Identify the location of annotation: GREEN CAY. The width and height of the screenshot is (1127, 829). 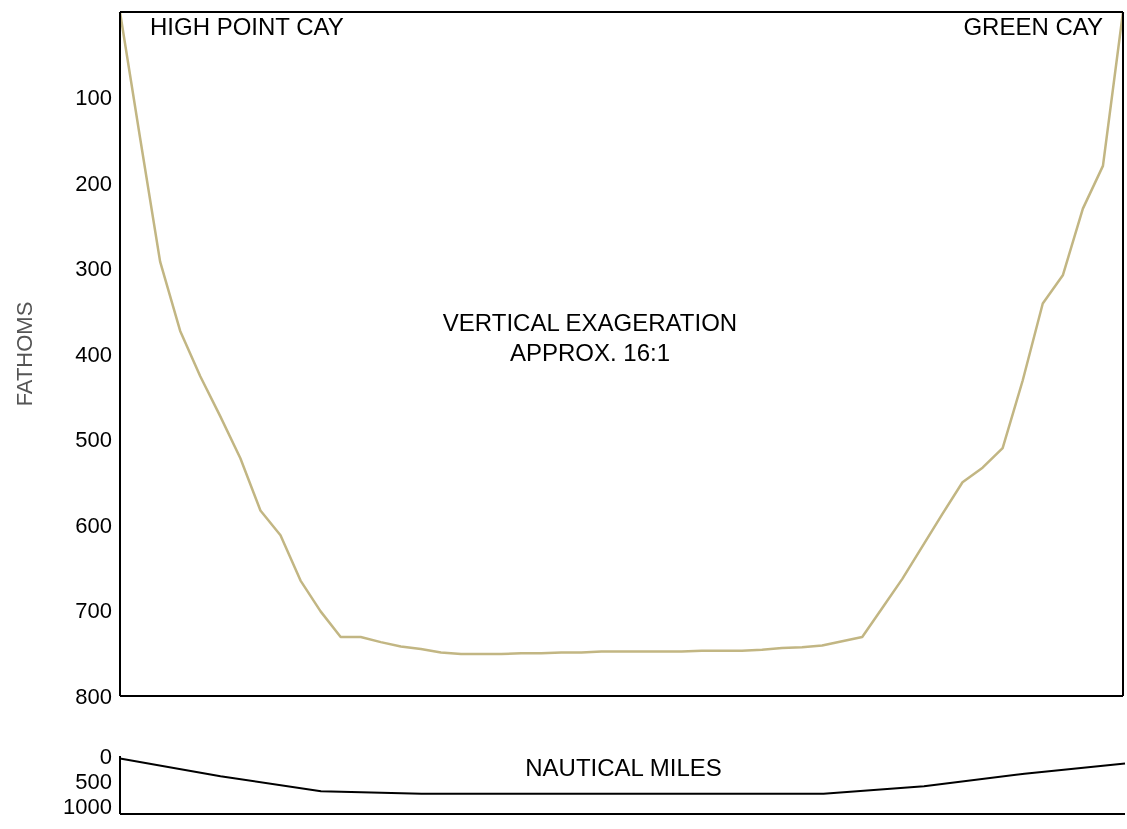
(1033, 27).